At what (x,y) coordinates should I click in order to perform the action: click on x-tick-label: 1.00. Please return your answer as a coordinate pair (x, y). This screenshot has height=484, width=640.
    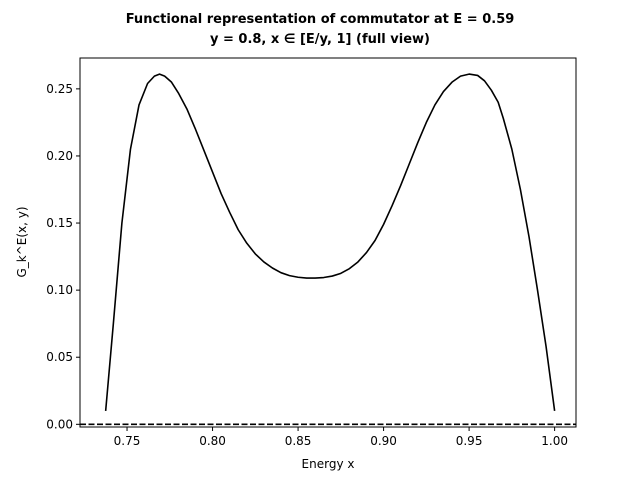
    Looking at the image, I should click on (554, 441).